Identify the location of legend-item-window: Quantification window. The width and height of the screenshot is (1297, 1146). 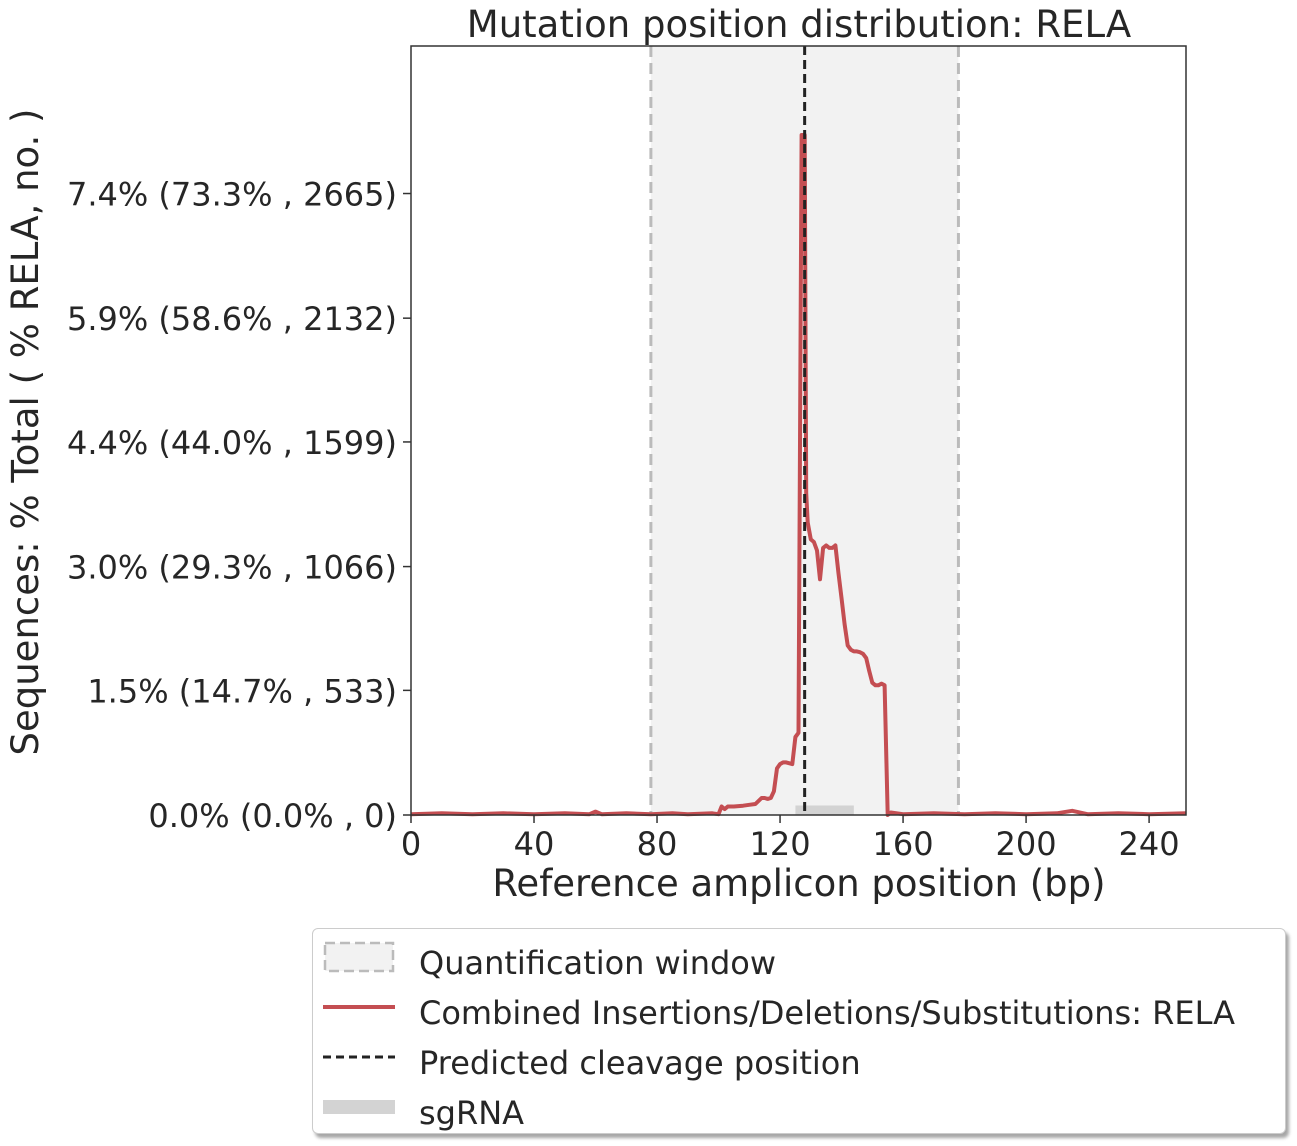
(799, 964).